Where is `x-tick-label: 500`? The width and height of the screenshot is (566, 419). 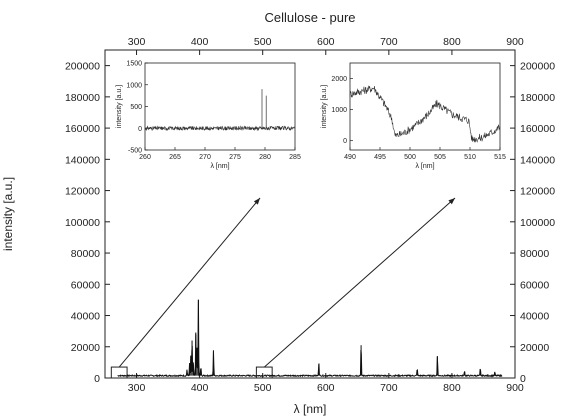 x-tick-label: 500 is located at coordinates (263, 388).